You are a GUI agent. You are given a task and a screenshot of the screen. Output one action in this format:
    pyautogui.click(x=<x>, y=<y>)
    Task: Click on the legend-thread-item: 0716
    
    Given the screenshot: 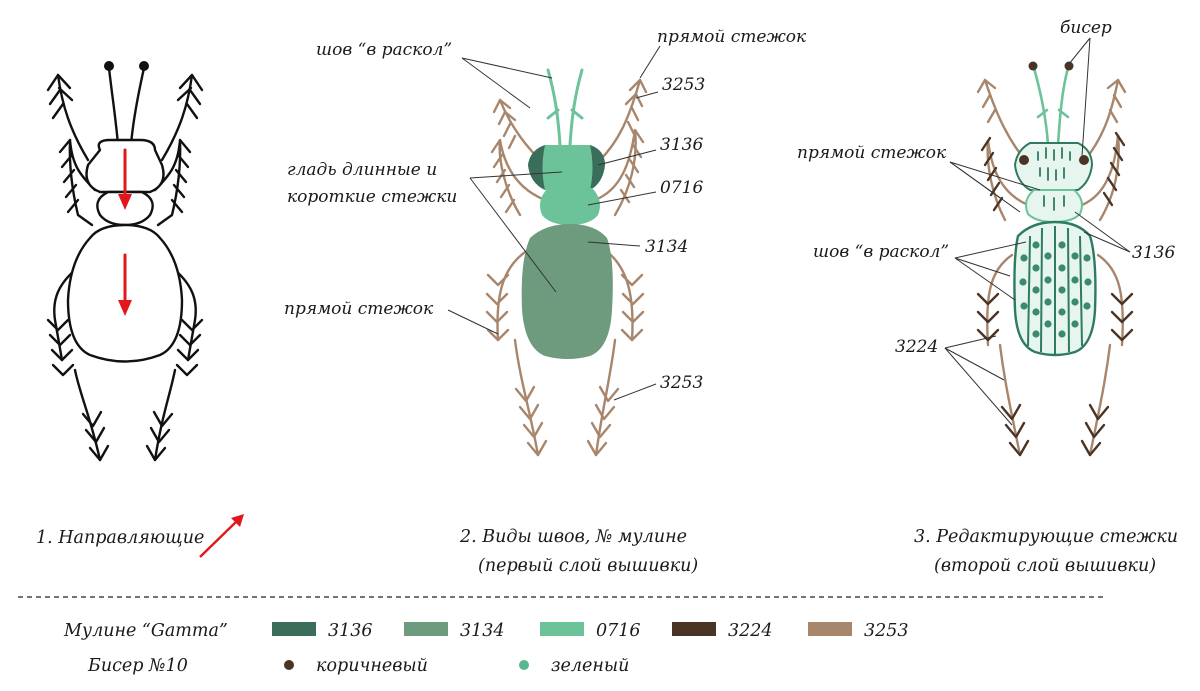 What is the action you would take?
    pyautogui.click(x=590, y=631)
    